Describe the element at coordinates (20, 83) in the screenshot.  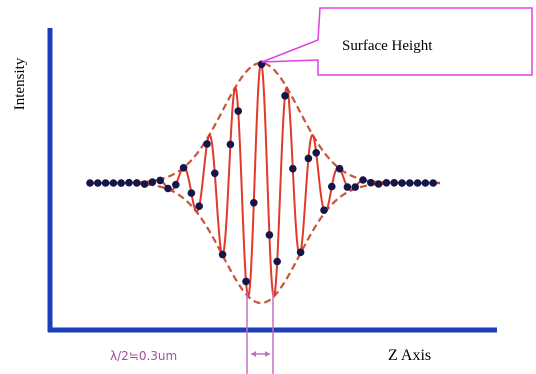
I see `y-axis-label: Intensity` at that location.